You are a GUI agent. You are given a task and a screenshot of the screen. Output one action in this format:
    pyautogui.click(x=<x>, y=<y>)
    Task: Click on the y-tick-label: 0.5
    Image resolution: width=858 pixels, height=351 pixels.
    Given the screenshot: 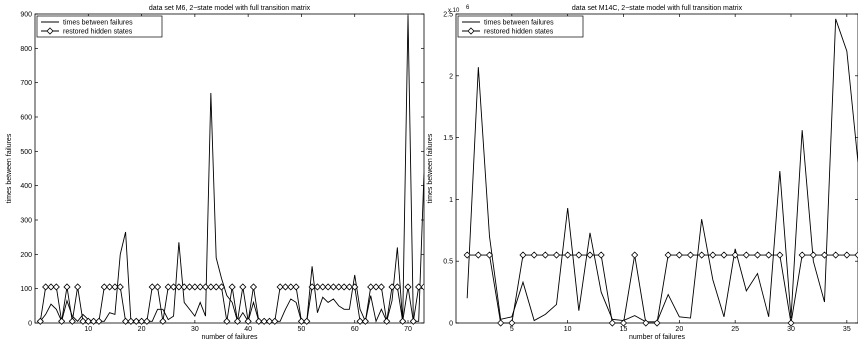 What is the action you would take?
    pyautogui.click(x=448, y=262)
    